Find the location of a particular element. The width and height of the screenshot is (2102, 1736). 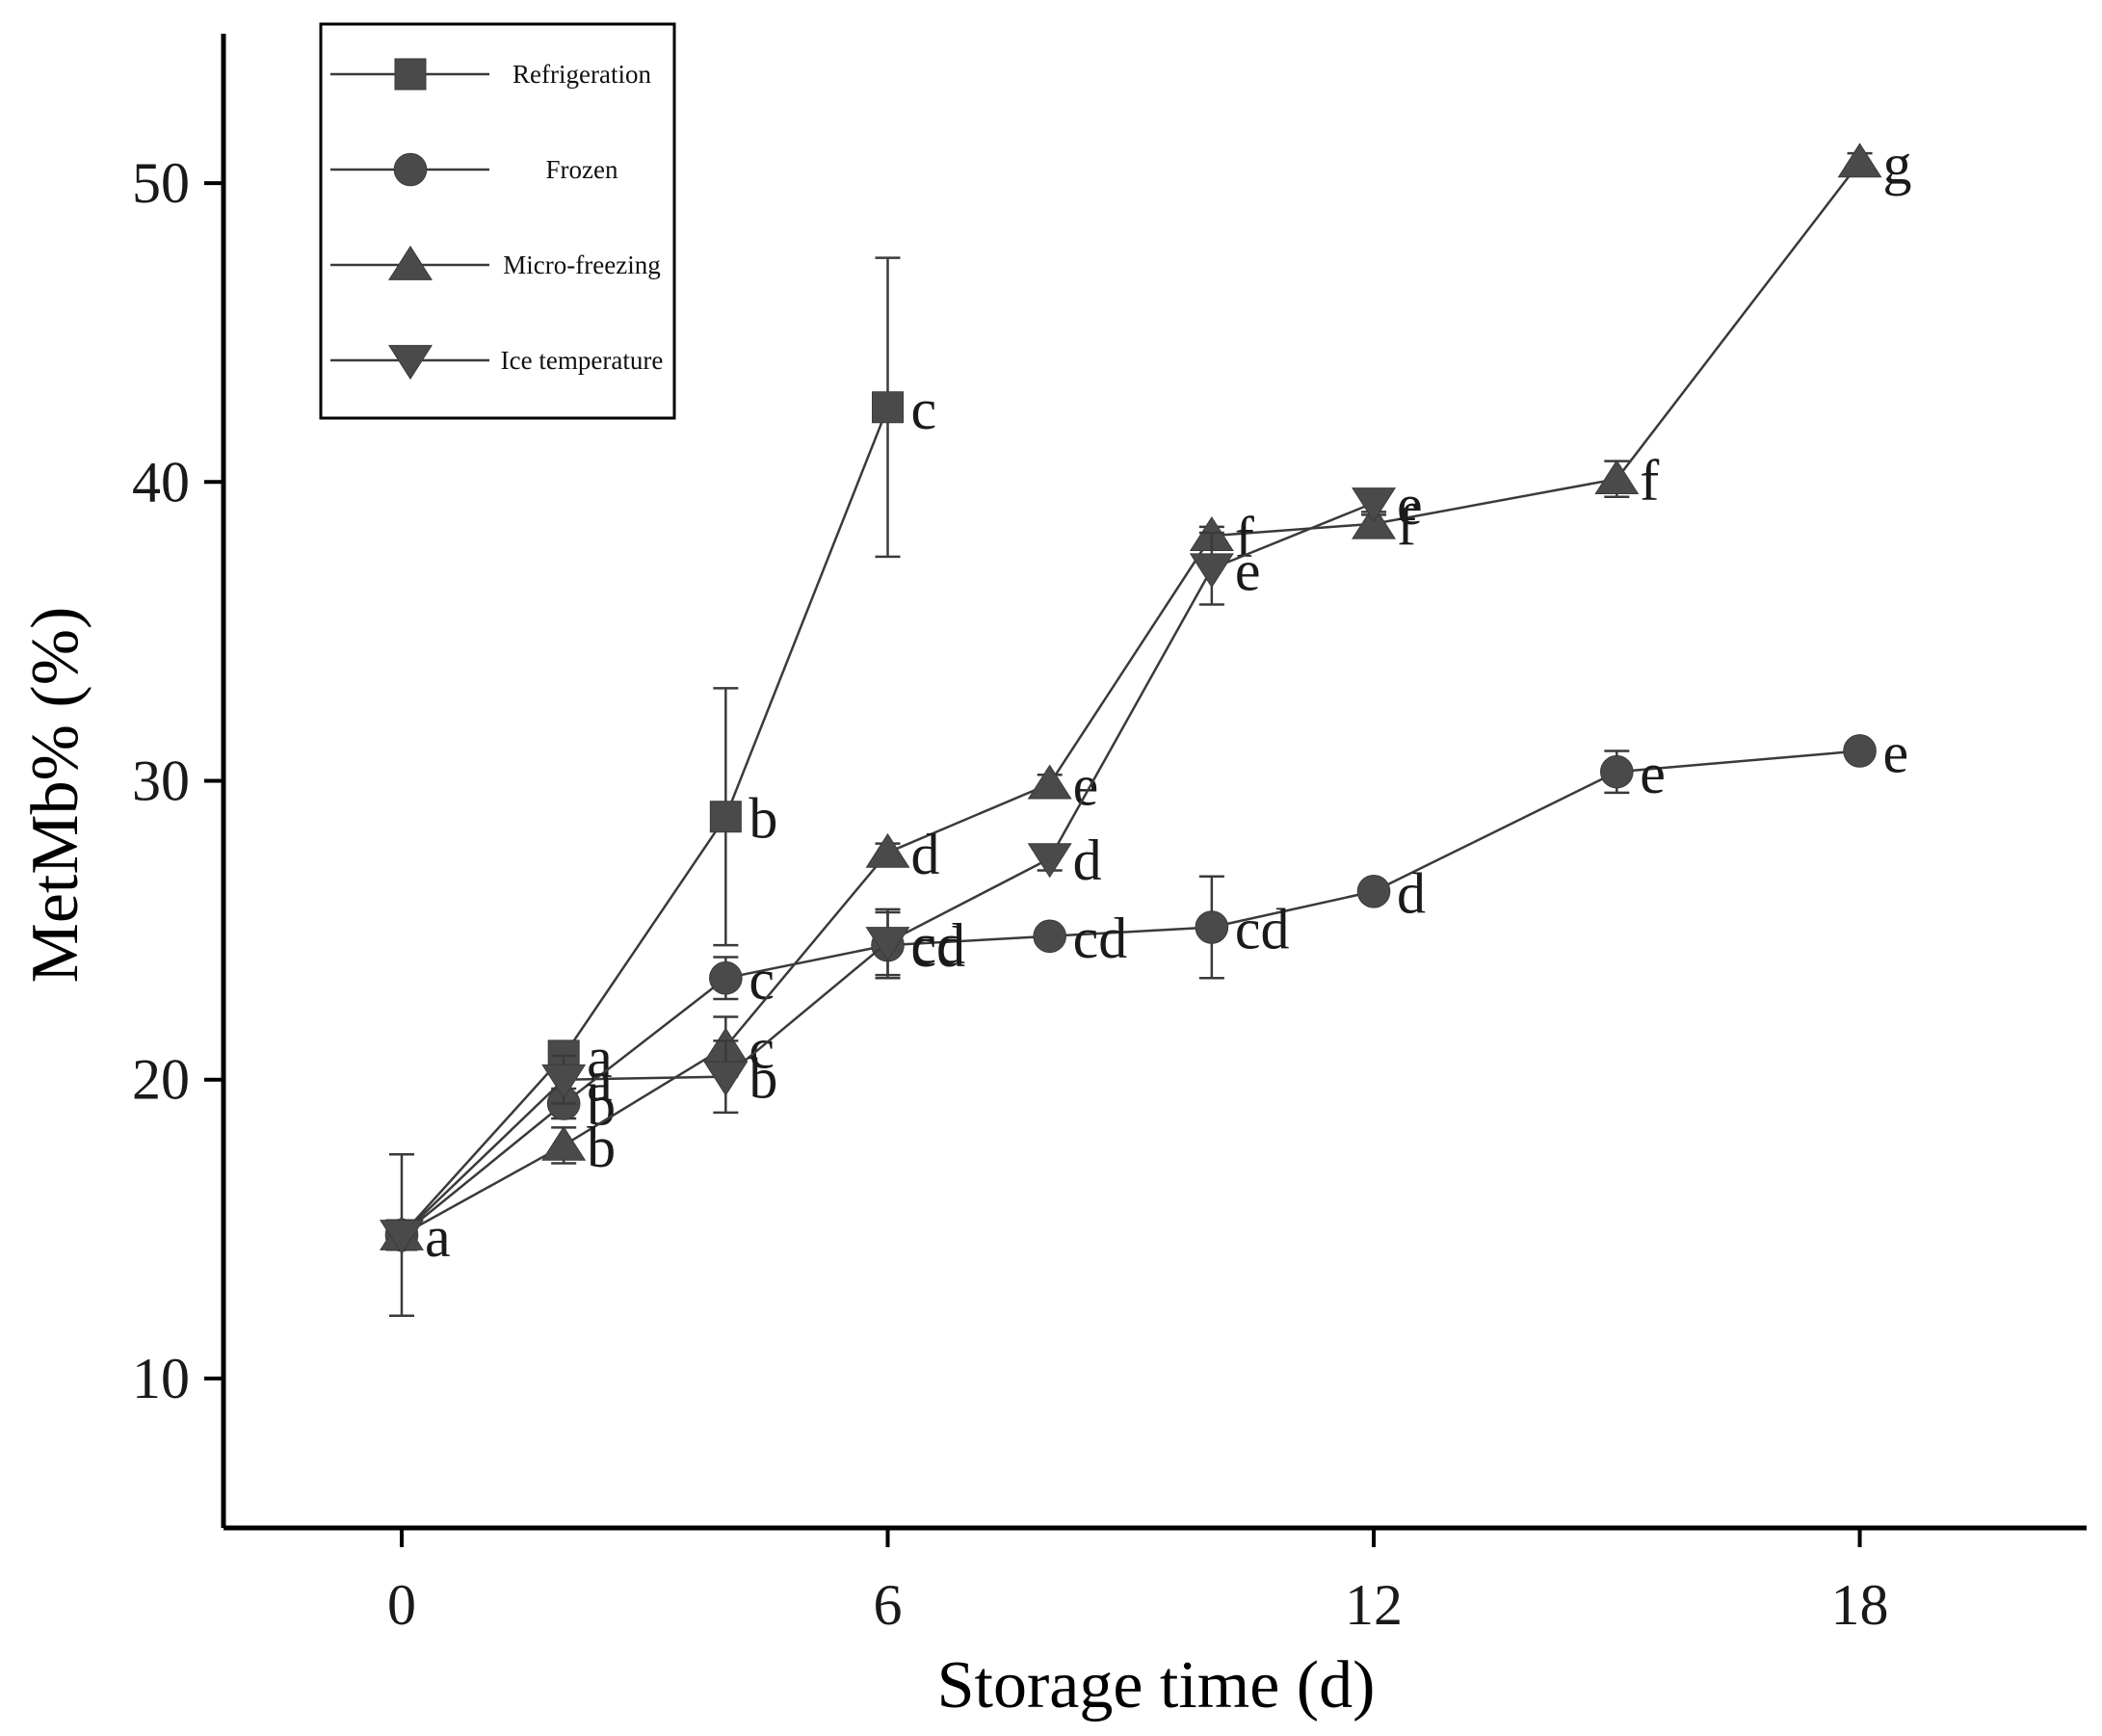

legend-label: Ice temperature is located at coordinates (582, 360).